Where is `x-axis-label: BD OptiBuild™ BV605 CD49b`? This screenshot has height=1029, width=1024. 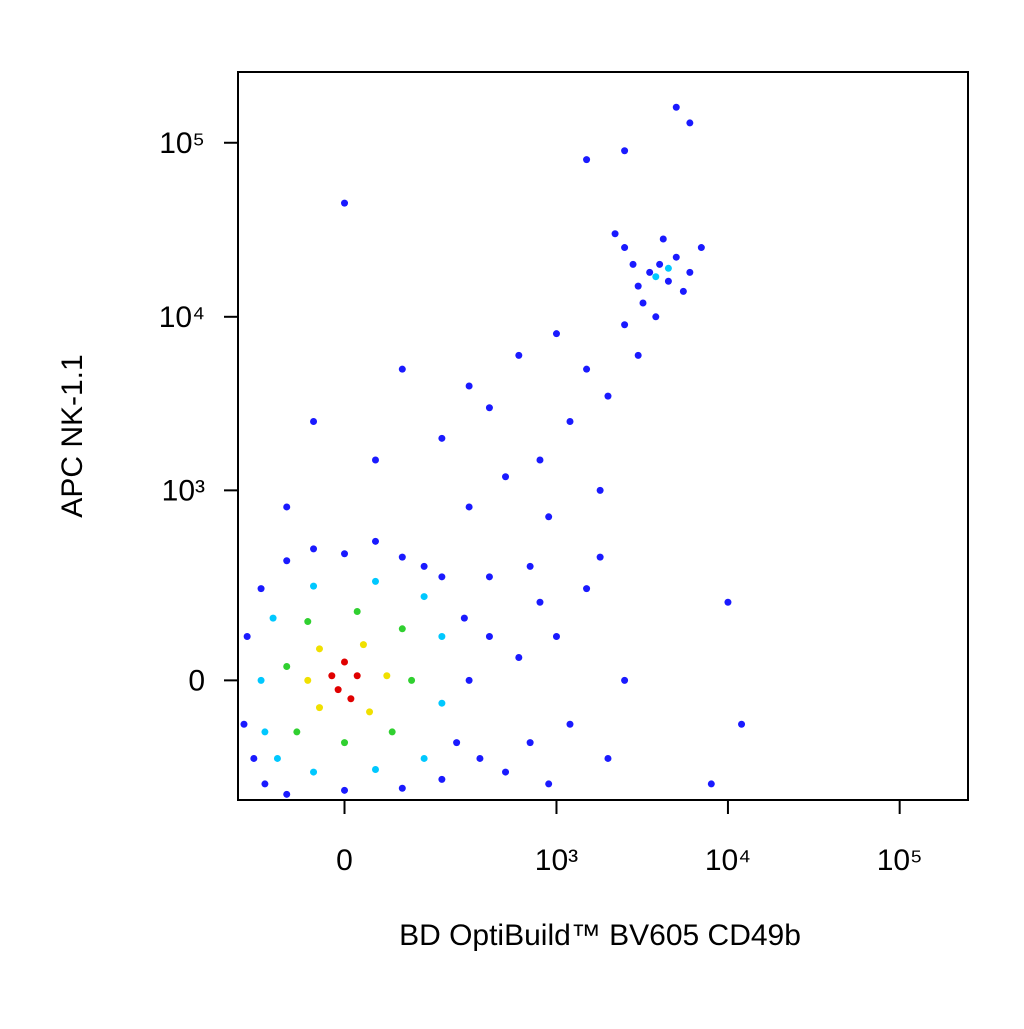 x-axis-label: BD OptiBuild™ BV605 CD49b is located at coordinates (600, 935).